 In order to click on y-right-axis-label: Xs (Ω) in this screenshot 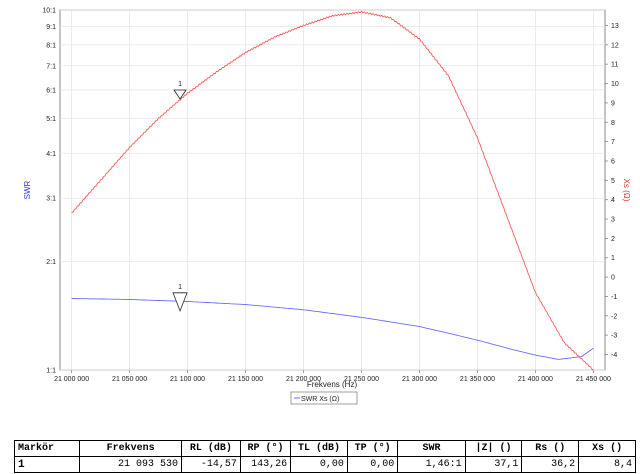, I will do `click(626, 190)`.